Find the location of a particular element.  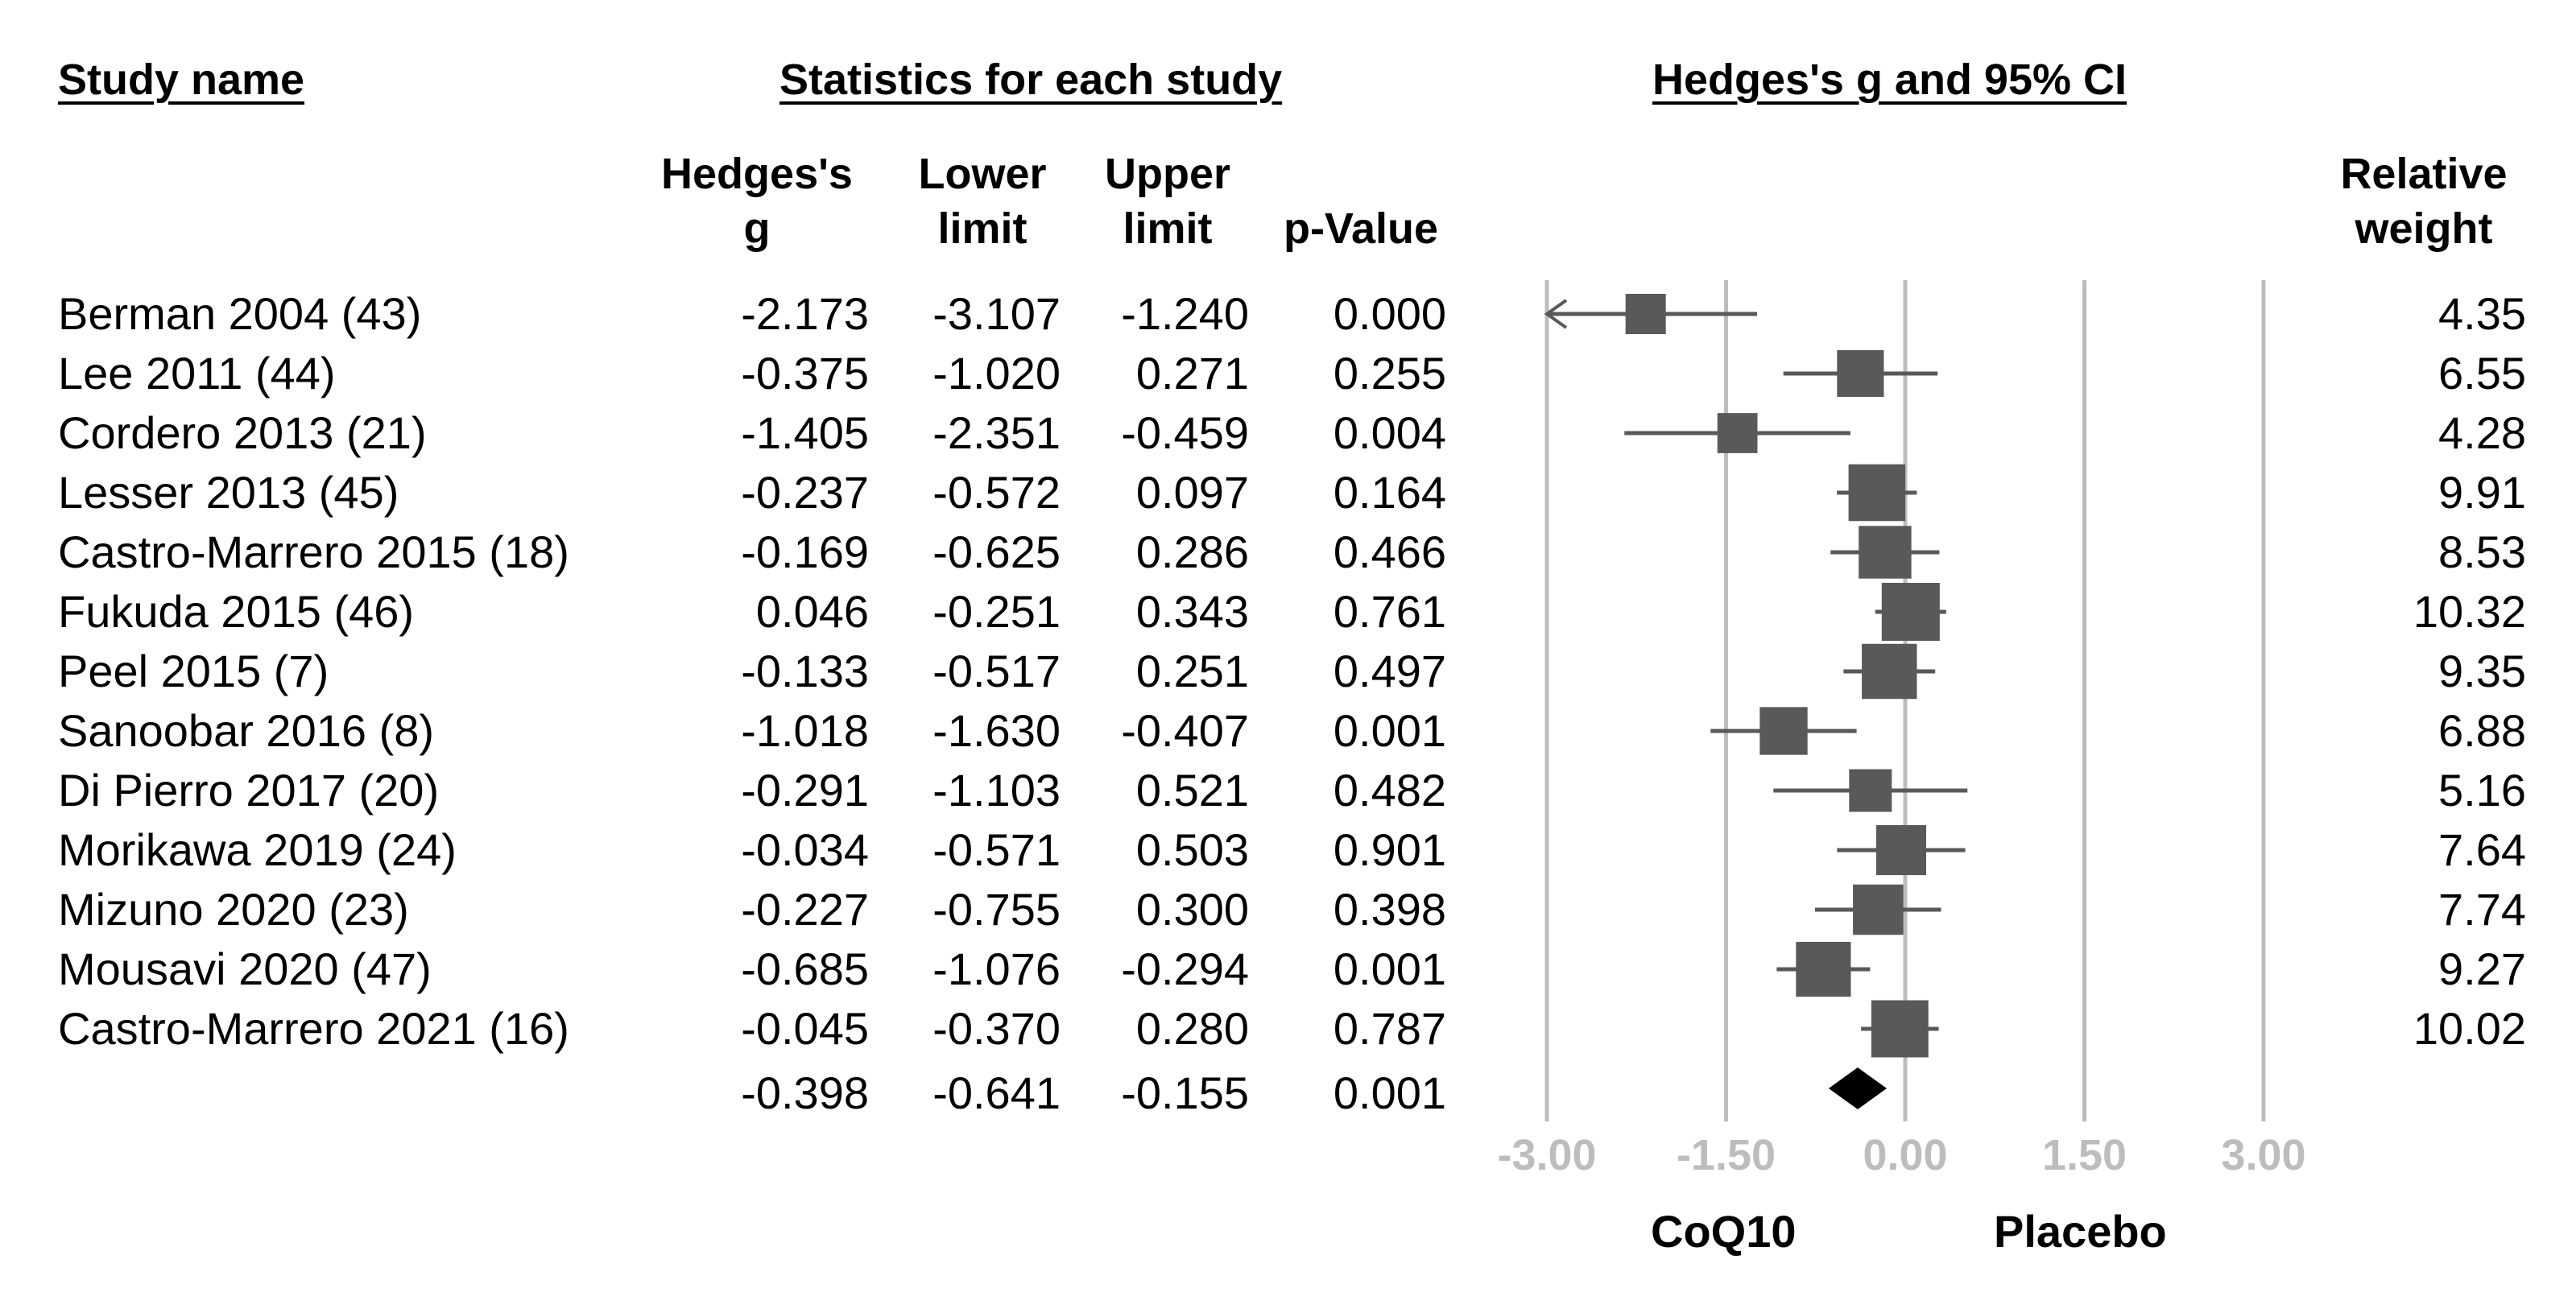

study-name-cell: Berman 2004 (43) is located at coordinates (240, 313).